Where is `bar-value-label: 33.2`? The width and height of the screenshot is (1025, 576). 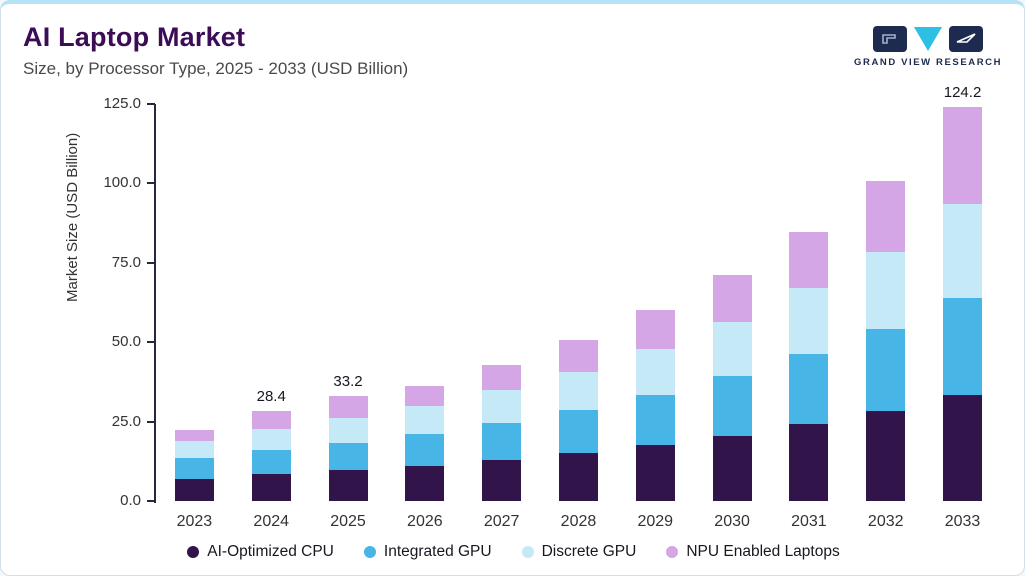 bar-value-label: 33.2 is located at coordinates (348, 381).